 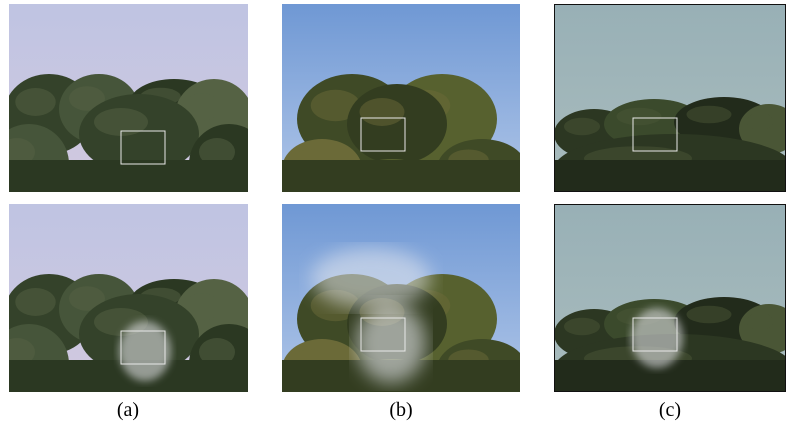 I want to click on caption: (a), so click(x=128, y=410).